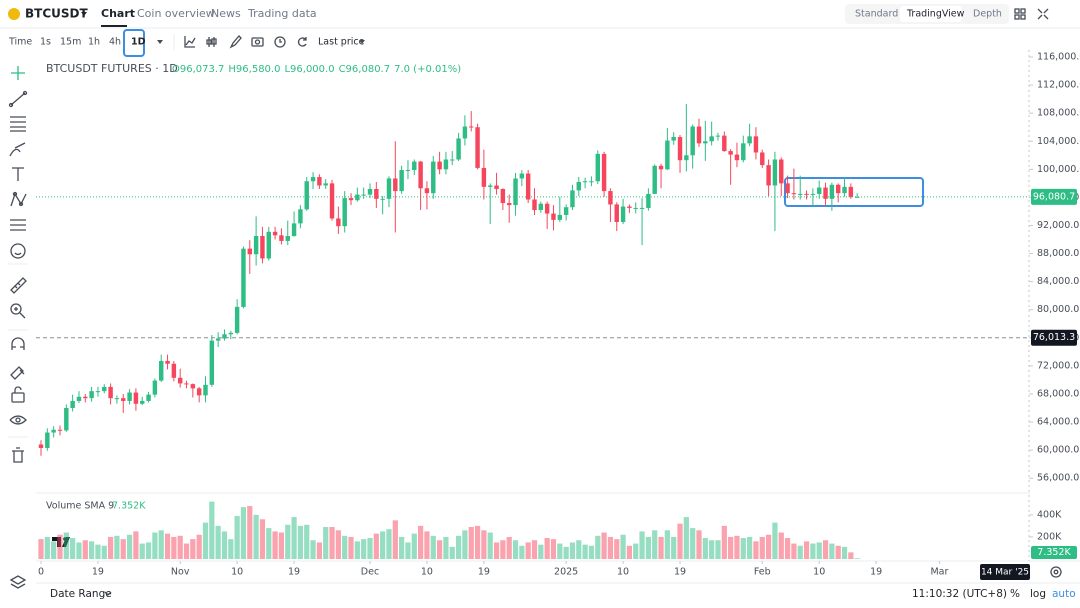  Describe the element at coordinates (56, 14) in the screenshot. I see `symbol: BTCUSDT` at that location.